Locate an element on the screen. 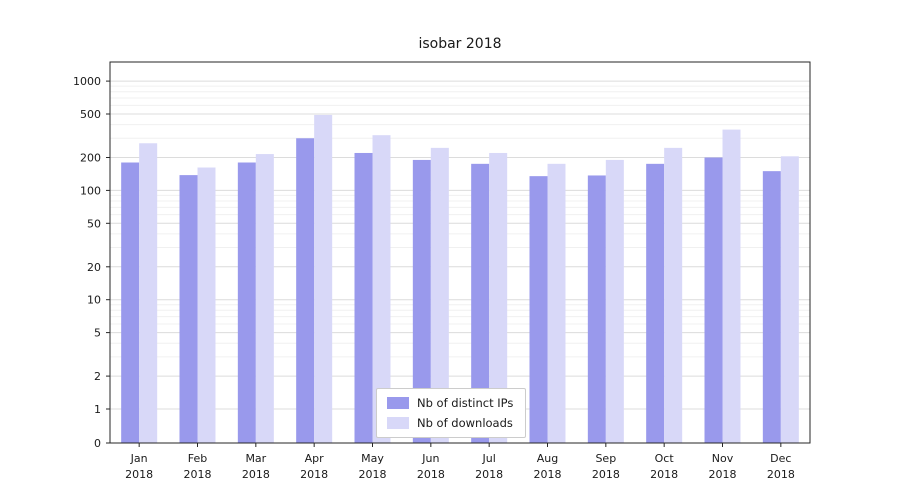  x-tick-label-month: Oct is located at coordinates (665, 458).